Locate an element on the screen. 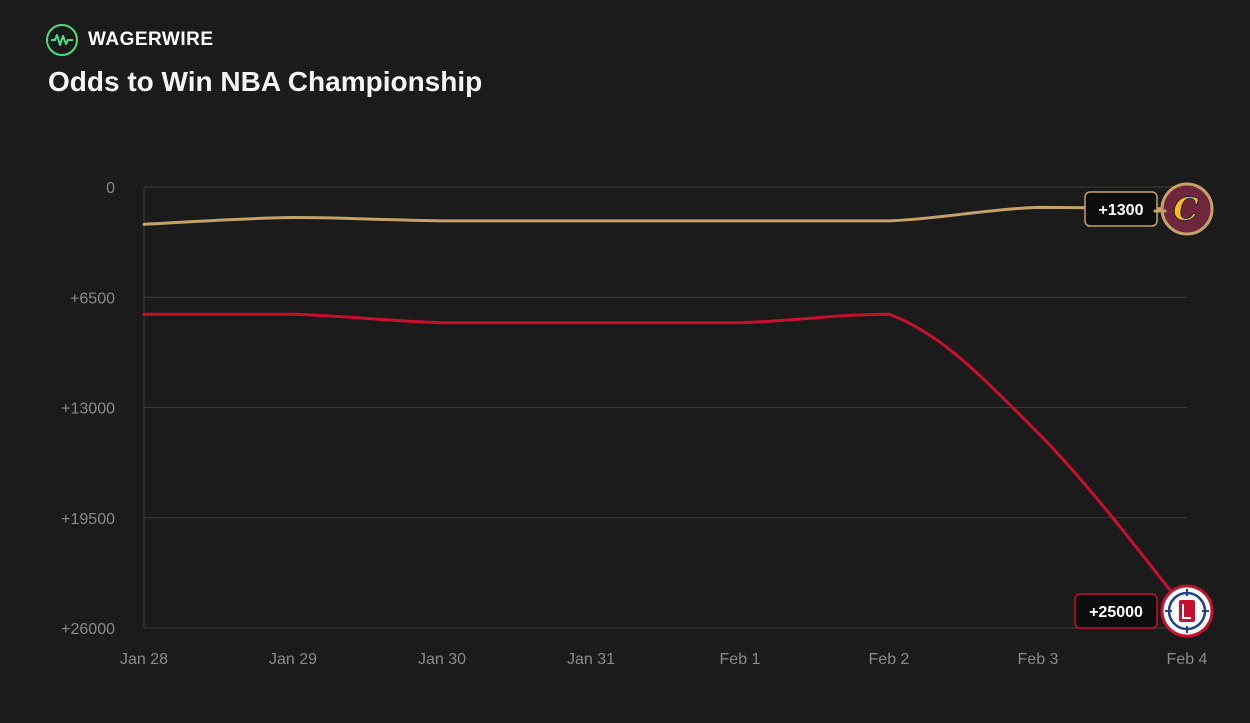 This screenshot has height=723, width=1250. x-tick-label: Feb 1 is located at coordinates (740, 659).